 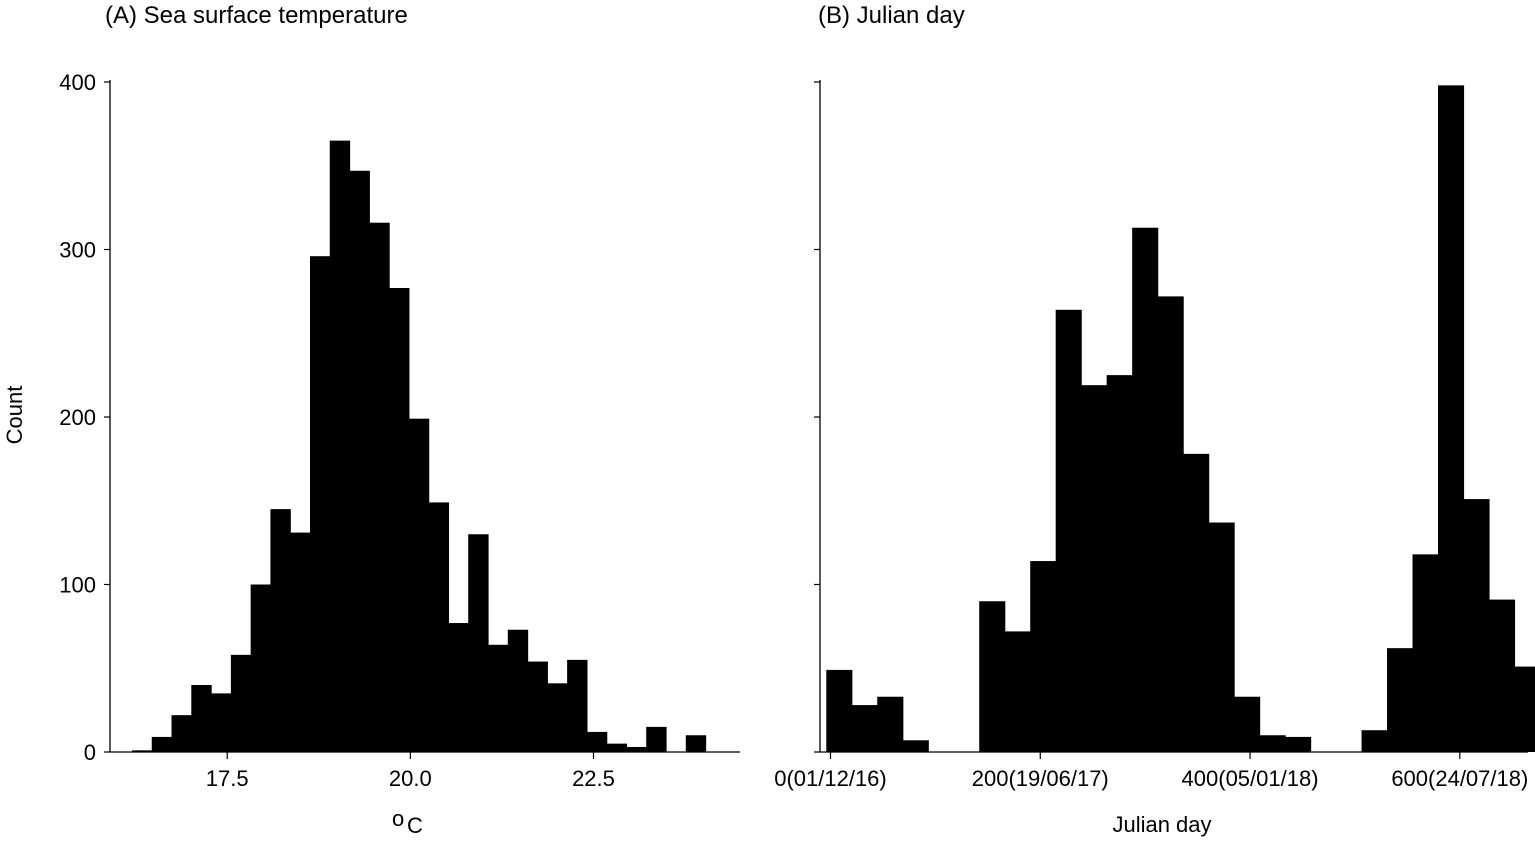 What do you see at coordinates (77, 417) in the screenshot?
I see `panel-a-y-tick-label: 200` at bounding box center [77, 417].